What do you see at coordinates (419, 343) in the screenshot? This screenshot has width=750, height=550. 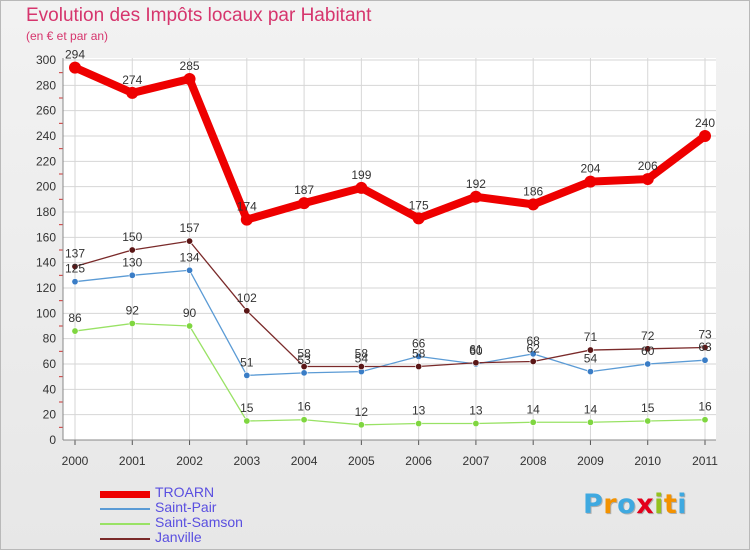 I see `data-label: 66` at bounding box center [419, 343].